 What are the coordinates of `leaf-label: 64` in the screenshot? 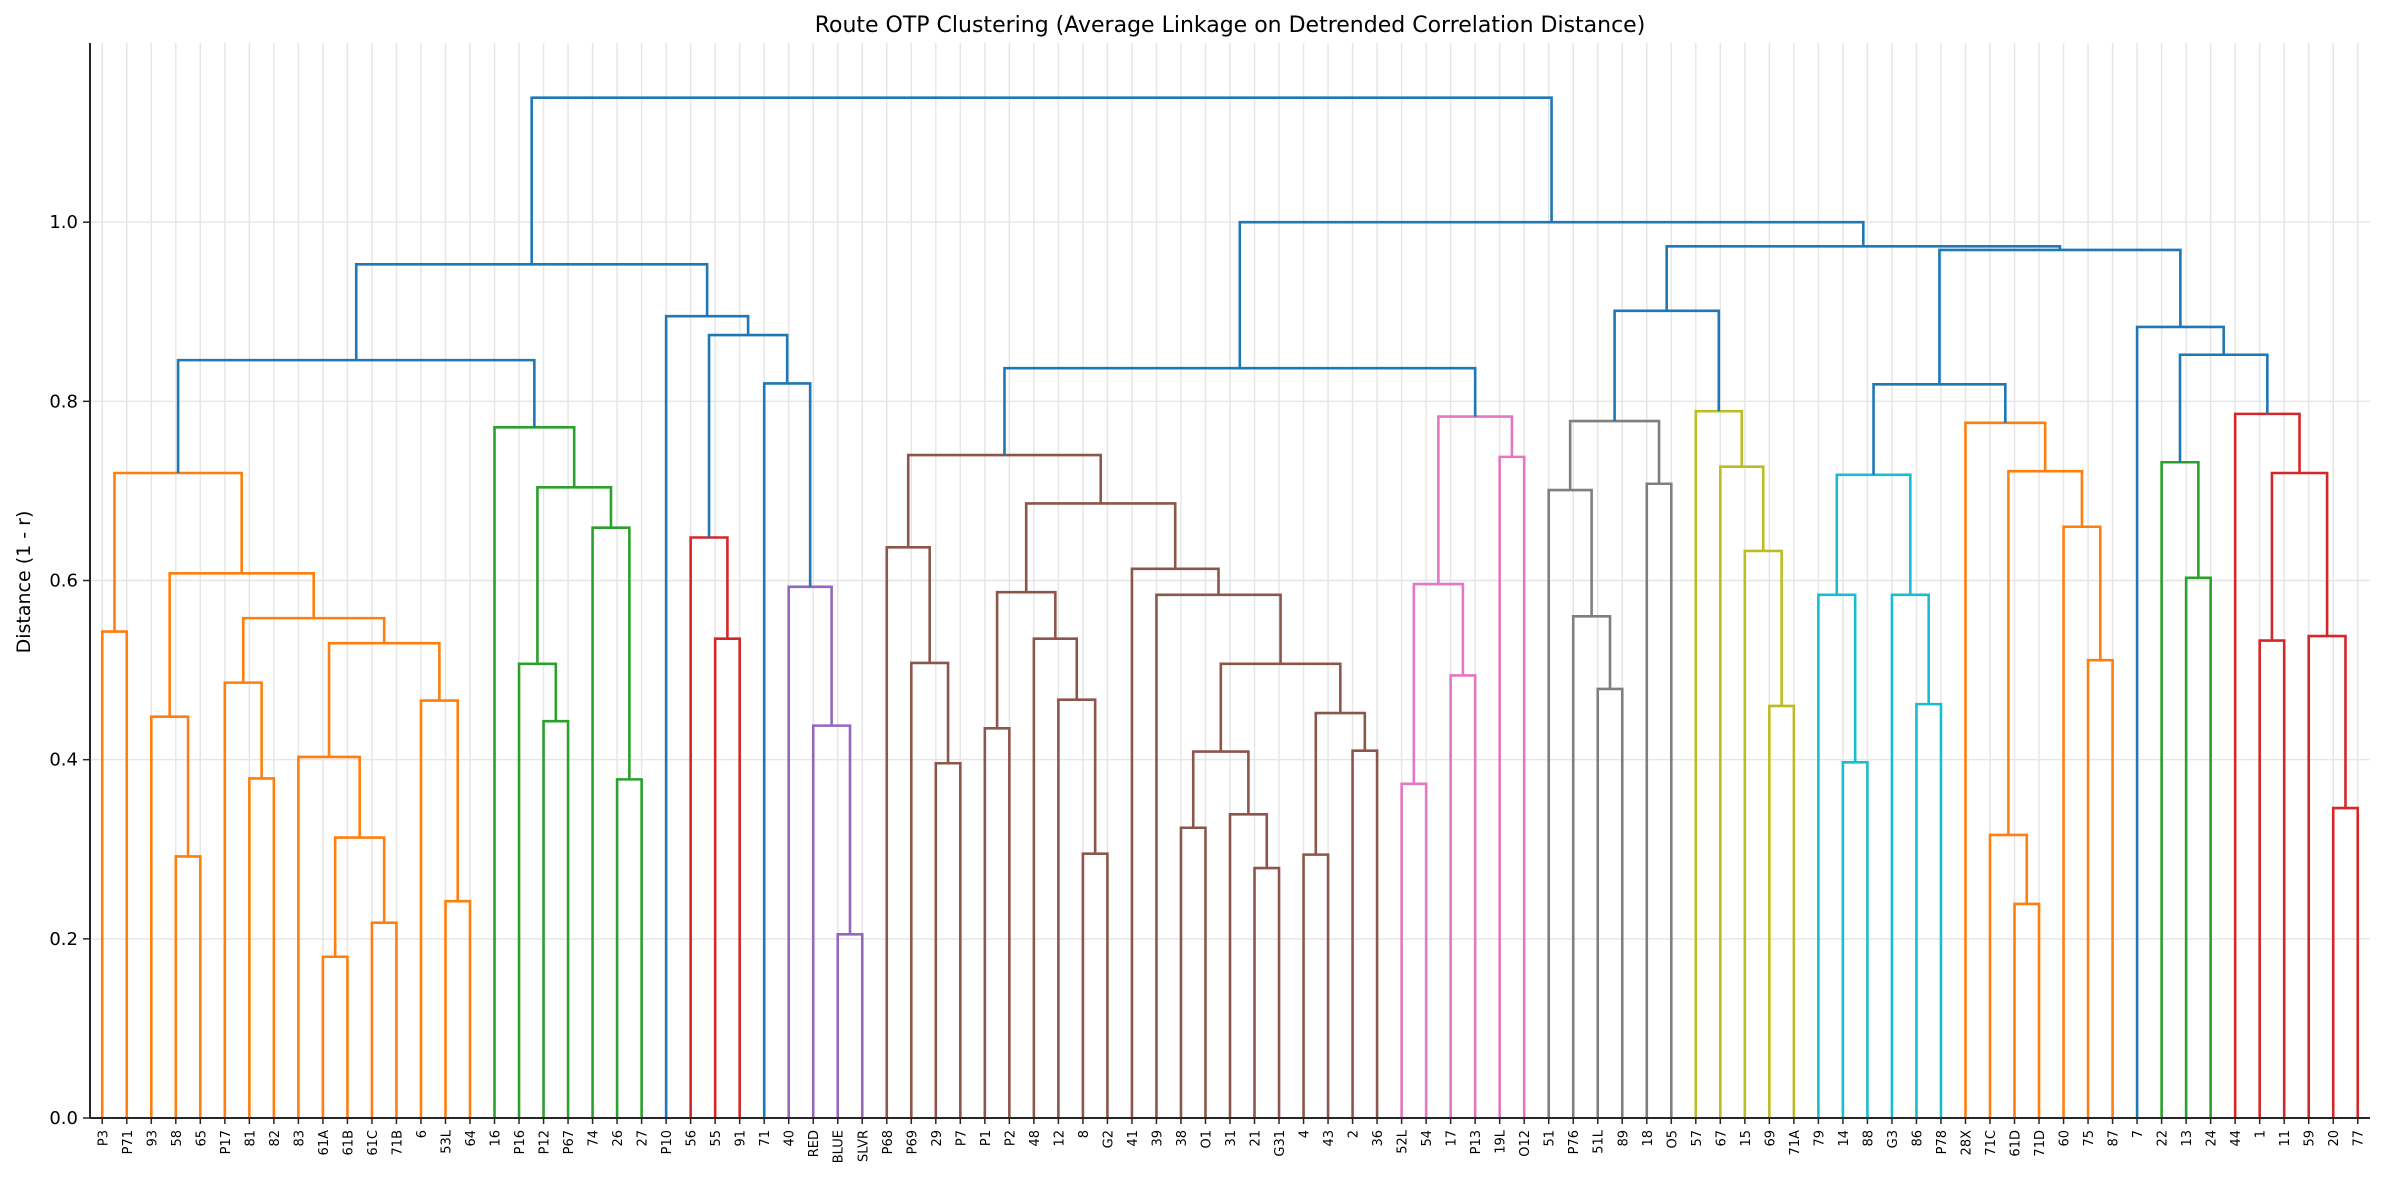 It's located at (471, 1138).